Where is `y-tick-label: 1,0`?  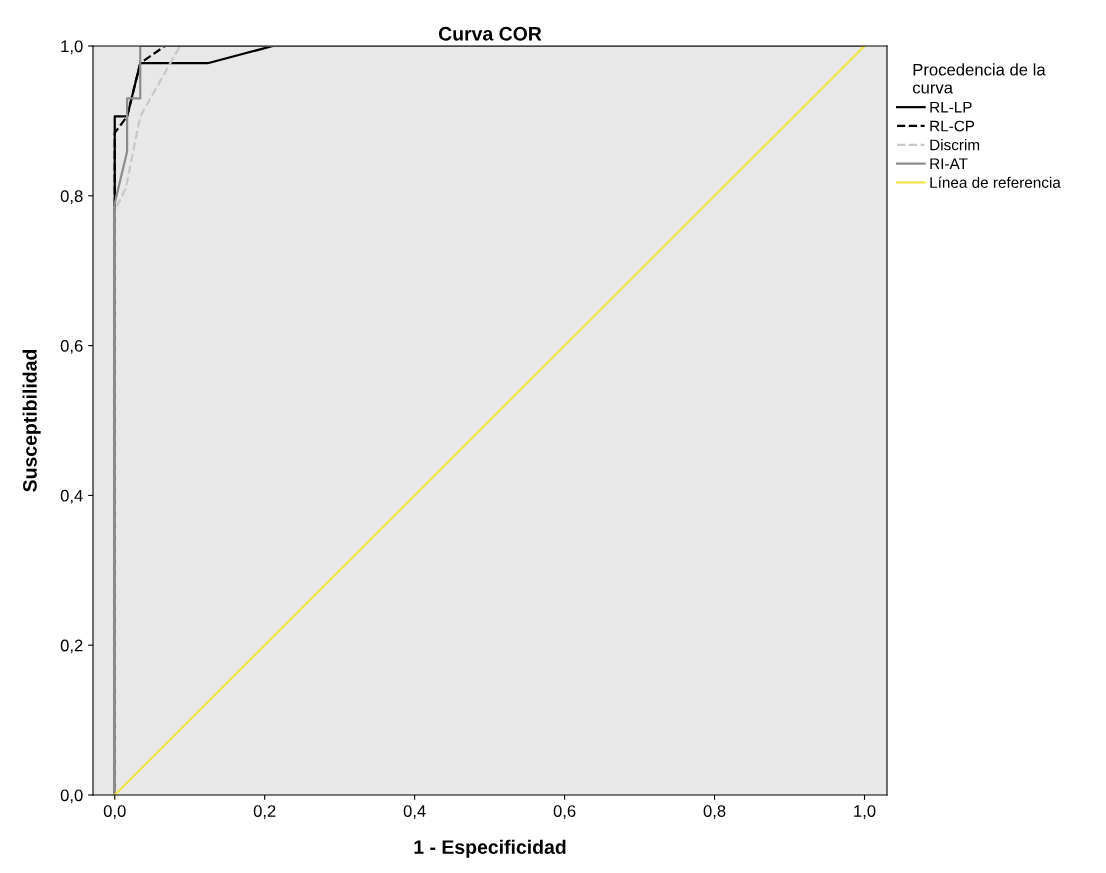
y-tick-label: 1,0 is located at coordinates (72, 47).